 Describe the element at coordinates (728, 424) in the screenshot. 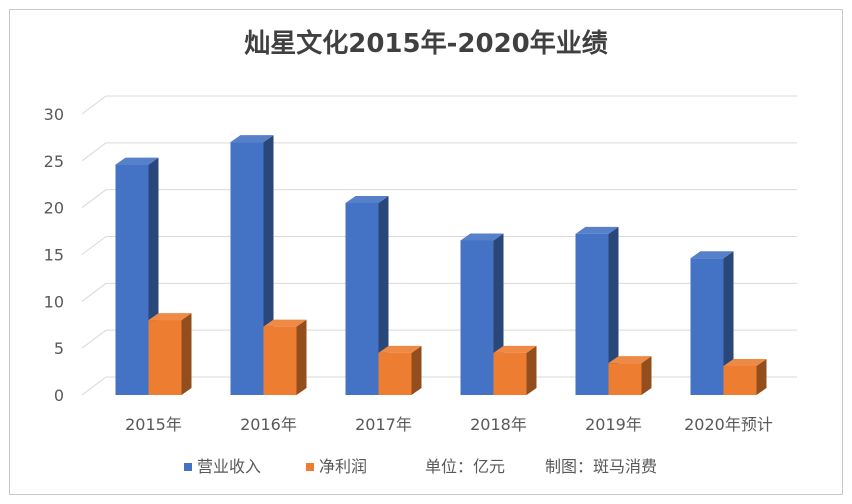

I see `x-tick-label: 2020年预计` at that location.